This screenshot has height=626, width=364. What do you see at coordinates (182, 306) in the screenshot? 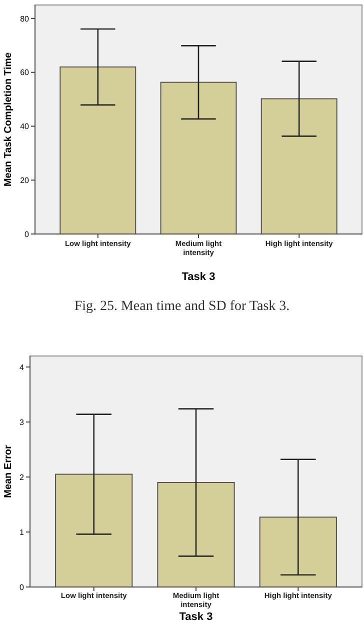
I see `caption: Fig. 25. Mean time and SD for Task 3.` at bounding box center [182, 306].